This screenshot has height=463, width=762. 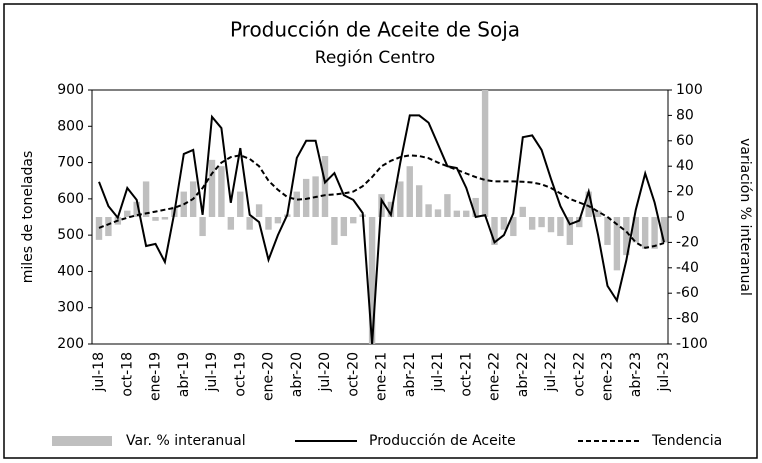 I want to click on x-tick-label: oct-21, so click(x=466, y=374).